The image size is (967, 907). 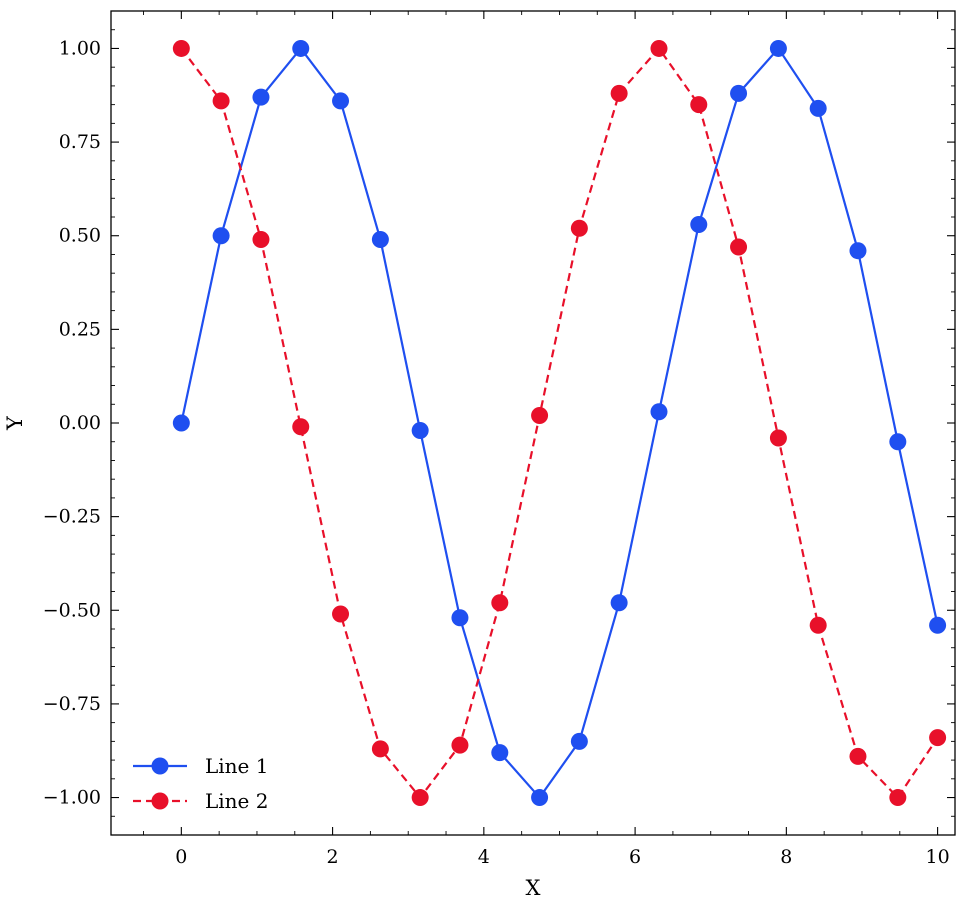 I want to click on y-axis-label: Y, so click(x=15, y=423).